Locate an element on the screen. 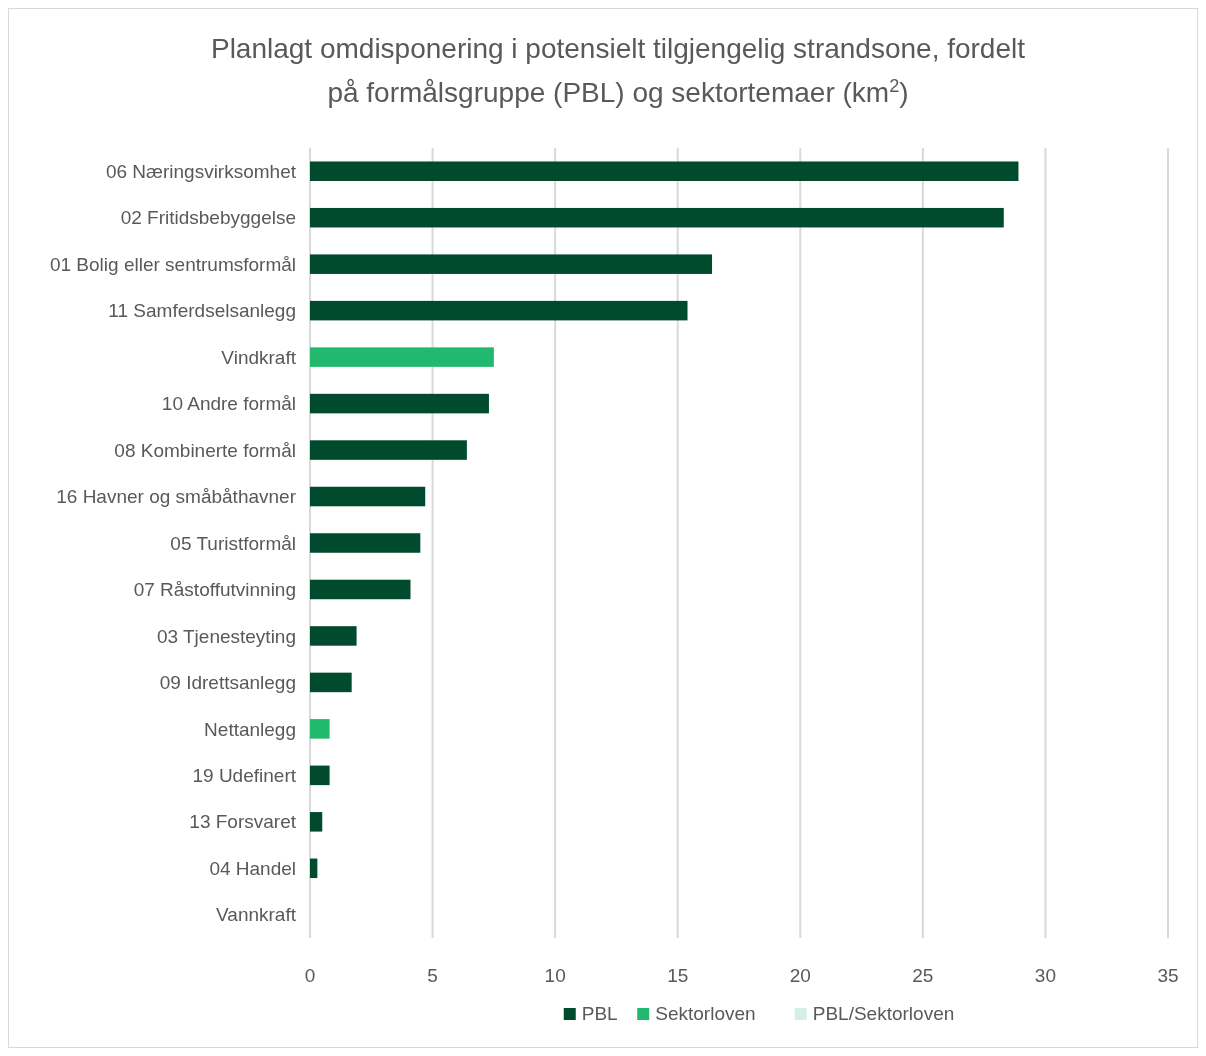 Image resolution: width=1206 pixels, height=1056 pixels. y-tick-label: 05 Turistformål is located at coordinates (233, 543).